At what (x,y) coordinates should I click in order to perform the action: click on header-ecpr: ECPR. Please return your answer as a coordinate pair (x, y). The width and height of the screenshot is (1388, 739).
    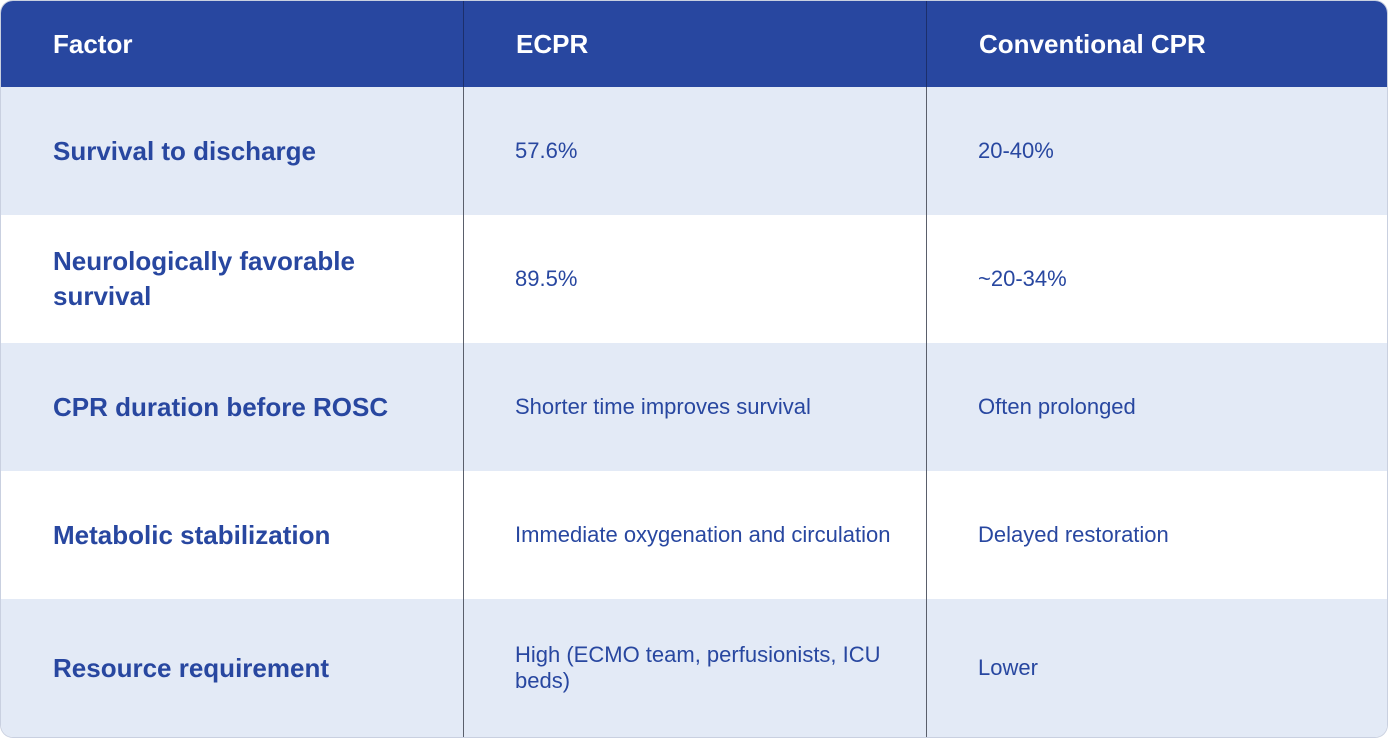
    Looking at the image, I should click on (695, 44).